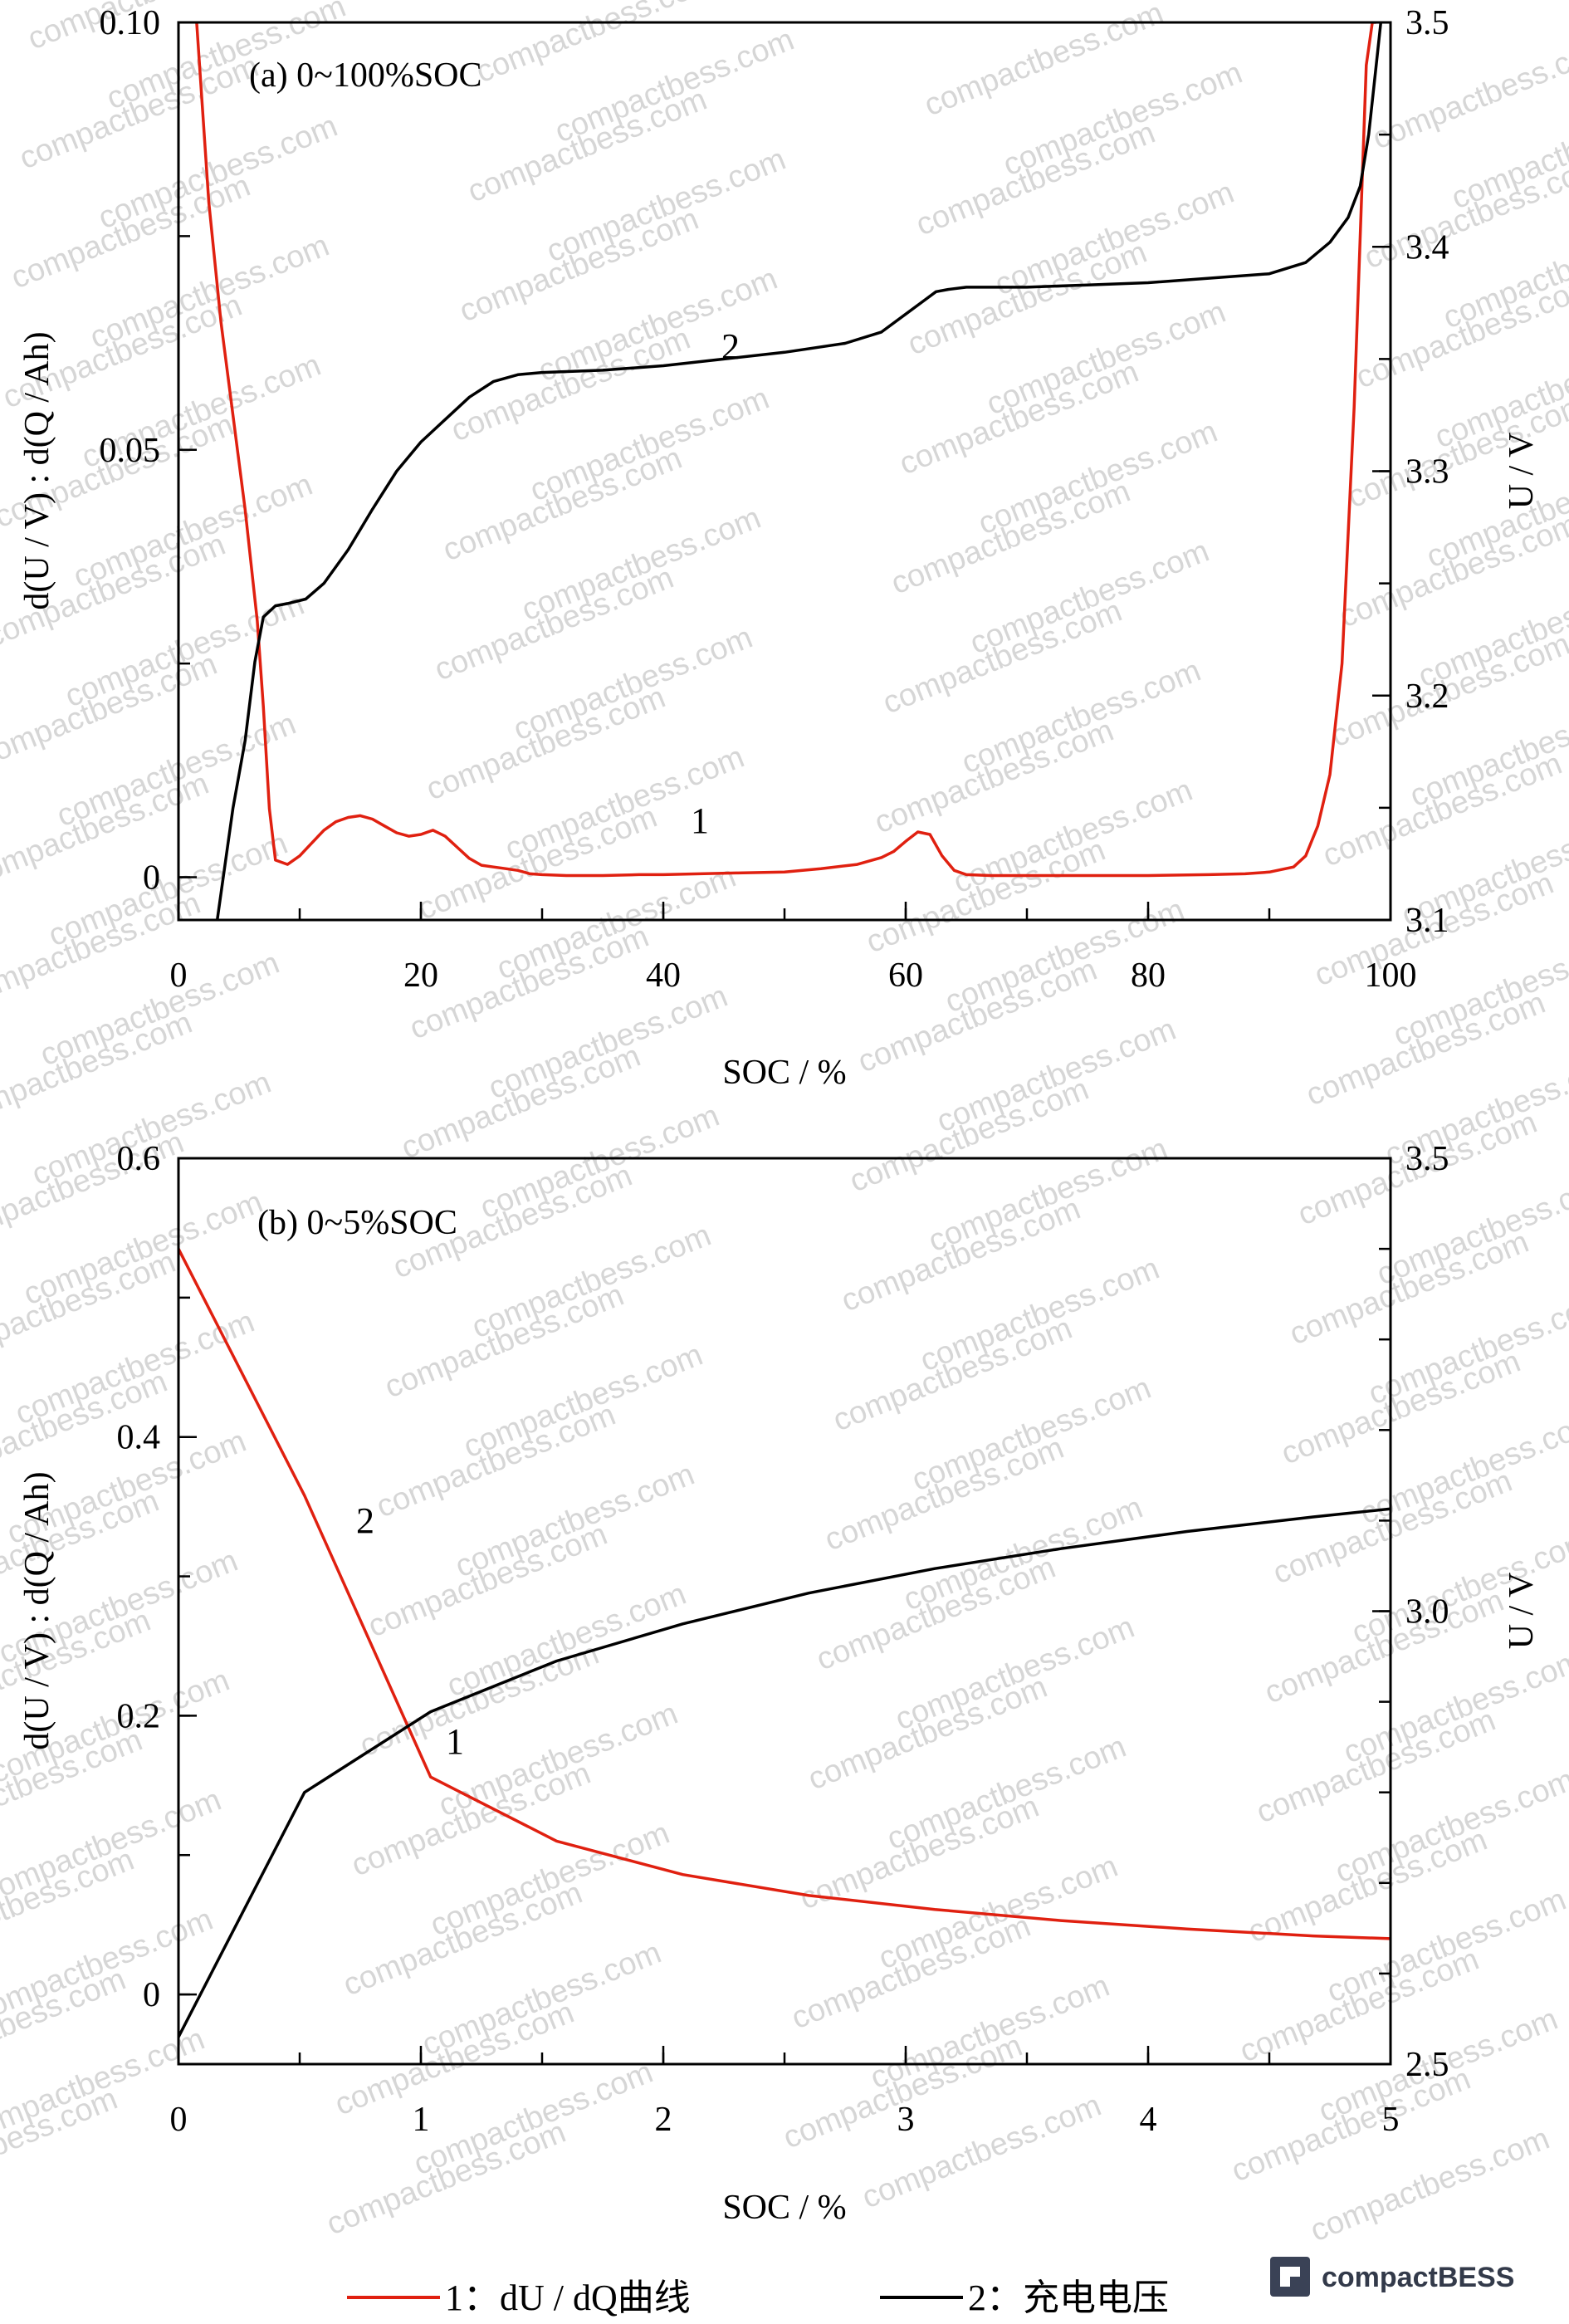  What do you see at coordinates (139, 1716) in the screenshot?
I see `y-left-tick-label: 0.2` at bounding box center [139, 1716].